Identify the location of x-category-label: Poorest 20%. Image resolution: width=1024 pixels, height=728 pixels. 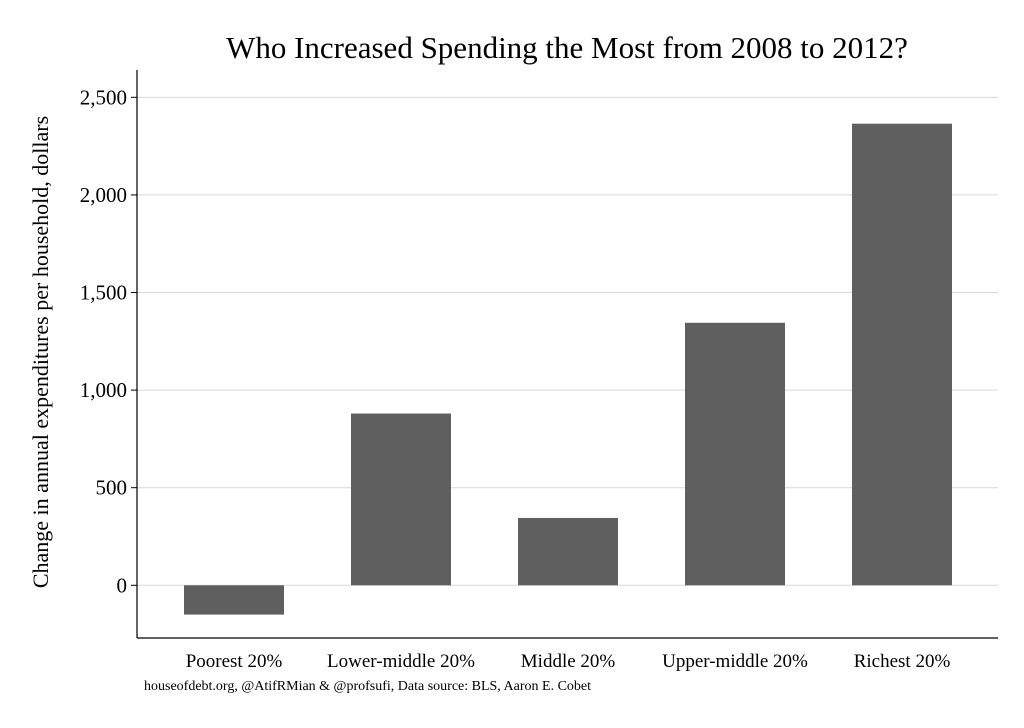
(234, 661).